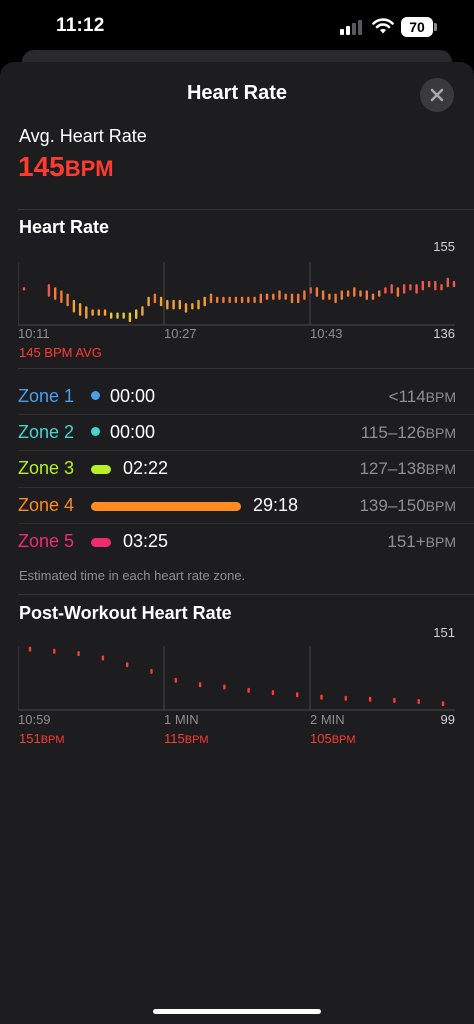 The height and width of the screenshot is (1024, 474). Describe the element at coordinates (444, 632) in the screenshot. I see `pw-max-label: 151` at that location.